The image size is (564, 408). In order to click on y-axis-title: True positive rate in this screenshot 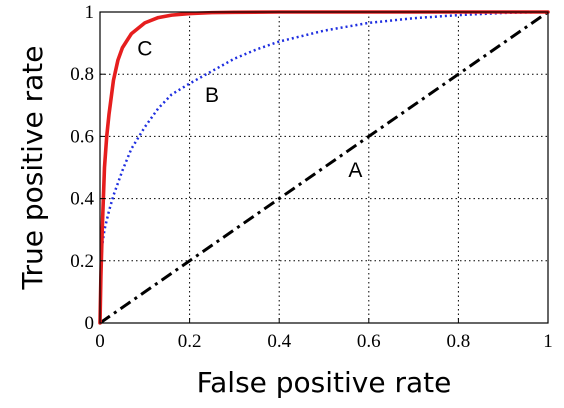, I will do `click(32, 168)`.